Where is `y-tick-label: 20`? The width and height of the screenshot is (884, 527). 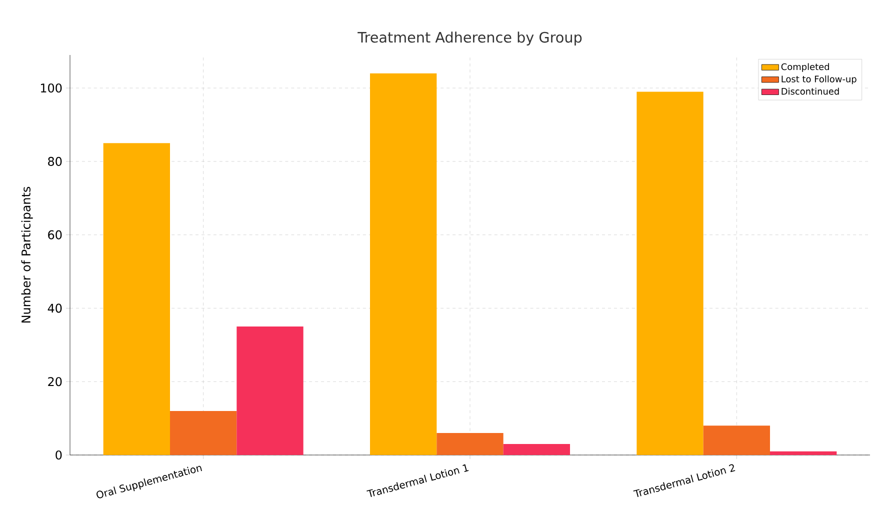 y-tick-label: 20 is located at coordinates (55, 381).